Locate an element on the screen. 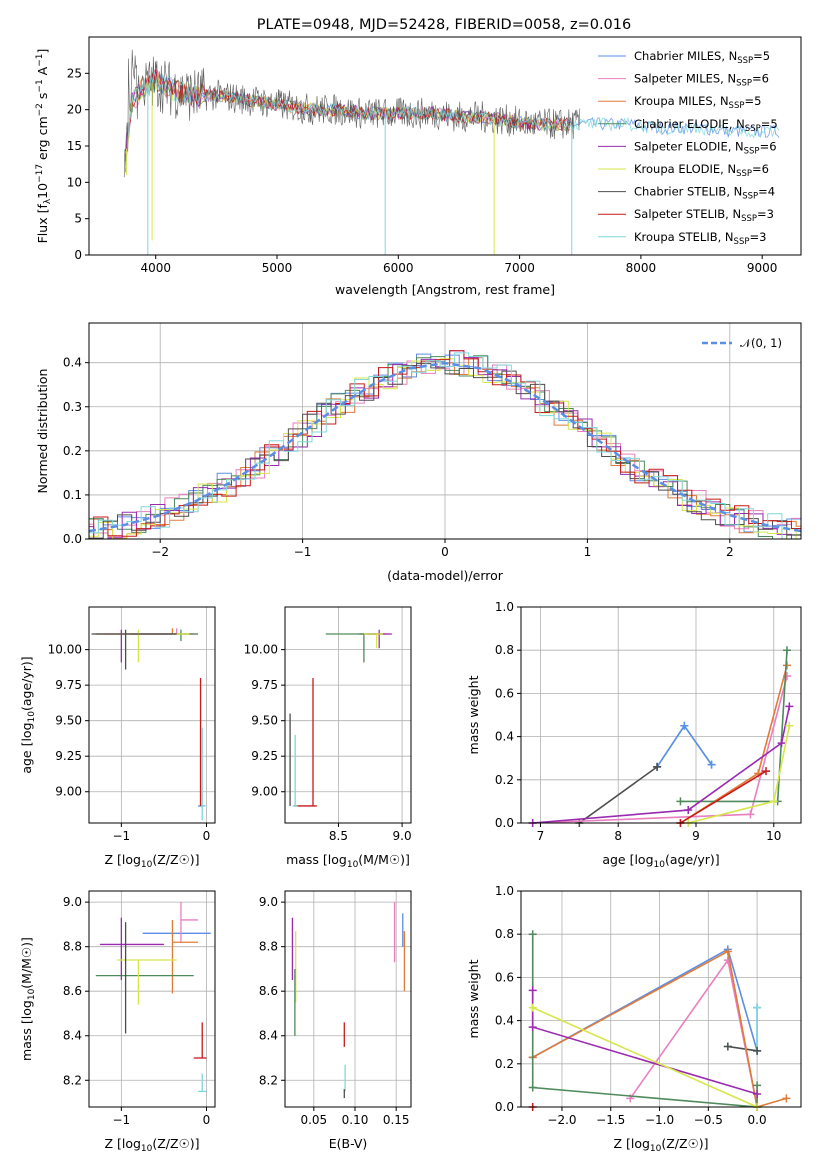  spectrum-plot-area is located at coordinates (451, 152).